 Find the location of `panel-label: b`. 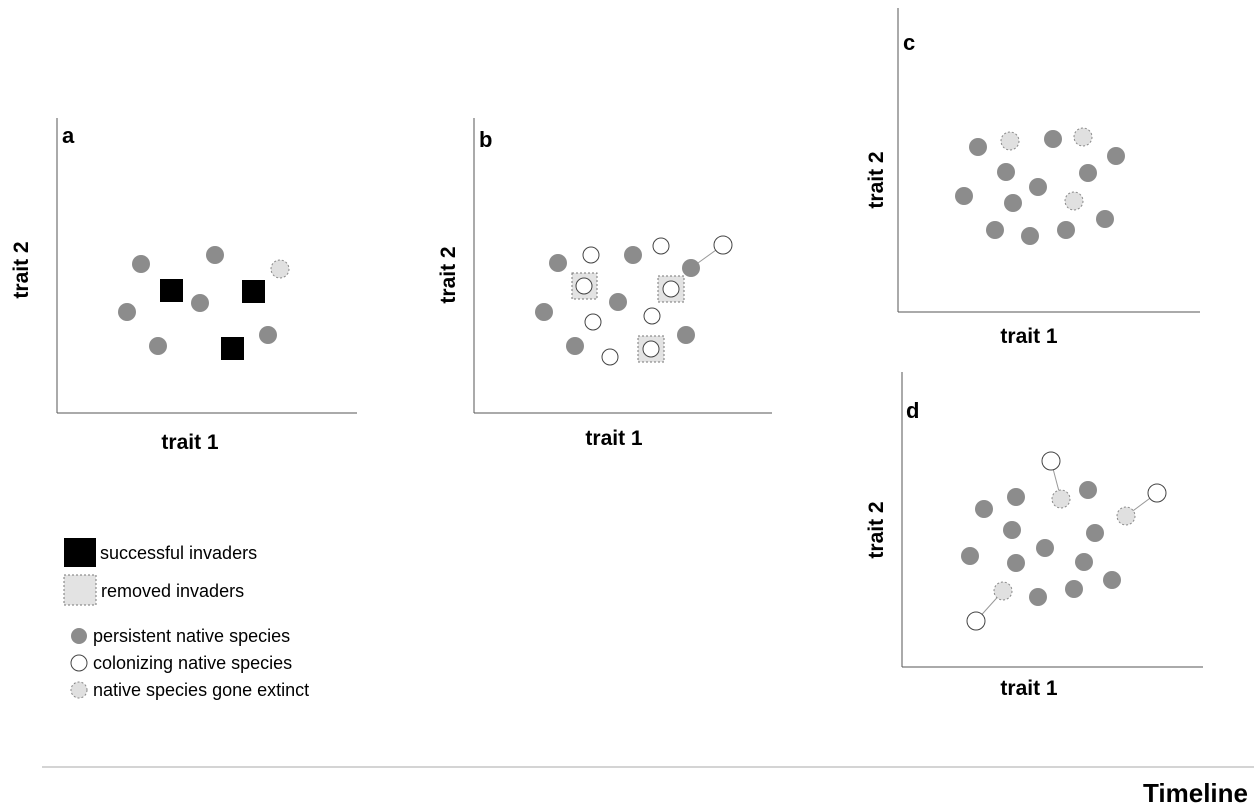

panel-label: b is located at coordinates (485, 139).